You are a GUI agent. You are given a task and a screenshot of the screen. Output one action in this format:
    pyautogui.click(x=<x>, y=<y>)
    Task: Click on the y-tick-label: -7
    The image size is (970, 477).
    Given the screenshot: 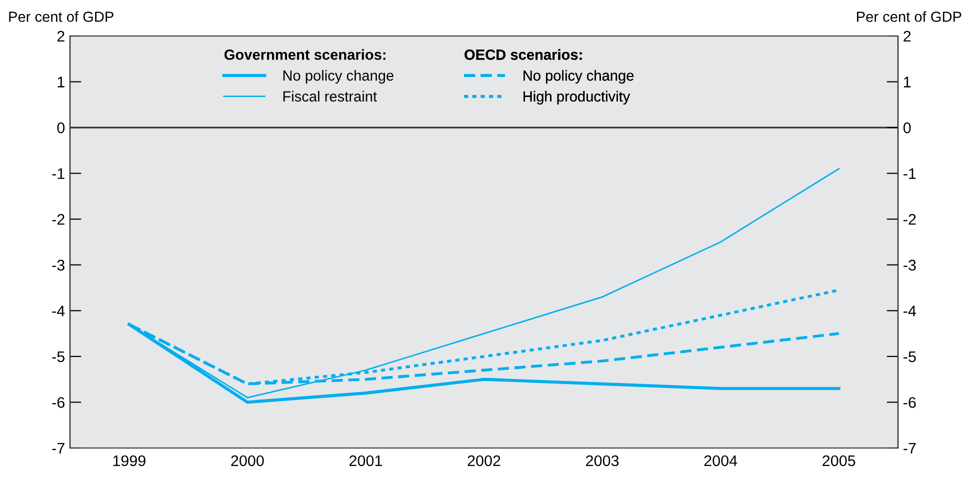 What is the action you would take?
    pyautogui.click(x=58, y=448)
    